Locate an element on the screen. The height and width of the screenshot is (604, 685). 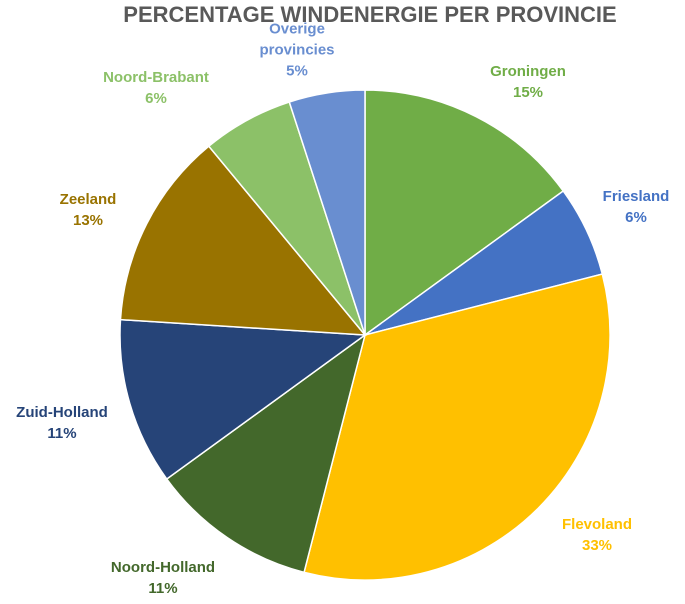
category-label: Flevoland is located at coordinates (596, 524).